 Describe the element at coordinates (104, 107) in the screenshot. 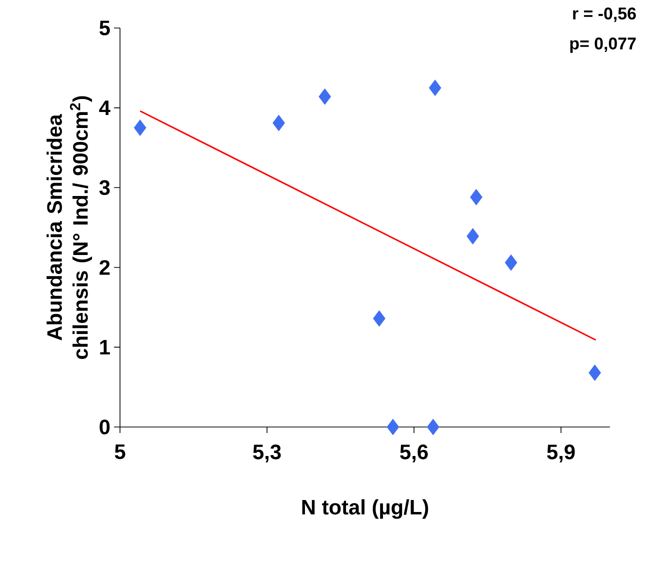

I see `y-tick-label: 4` at that location.